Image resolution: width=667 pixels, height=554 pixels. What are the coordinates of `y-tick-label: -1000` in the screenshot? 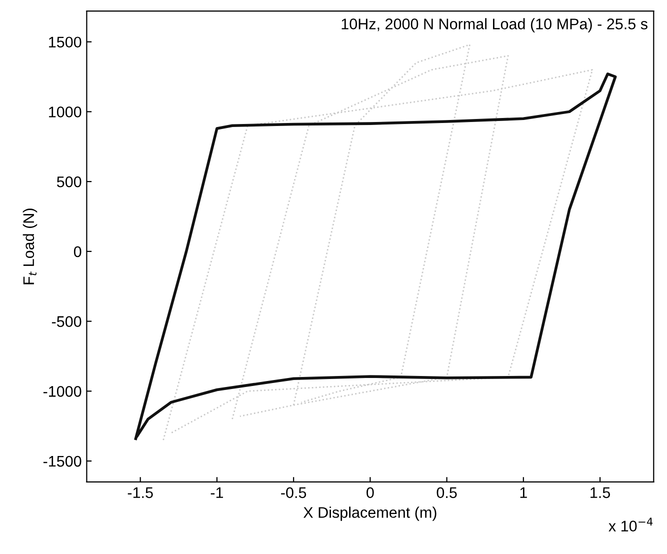 It's located at (62, 391).